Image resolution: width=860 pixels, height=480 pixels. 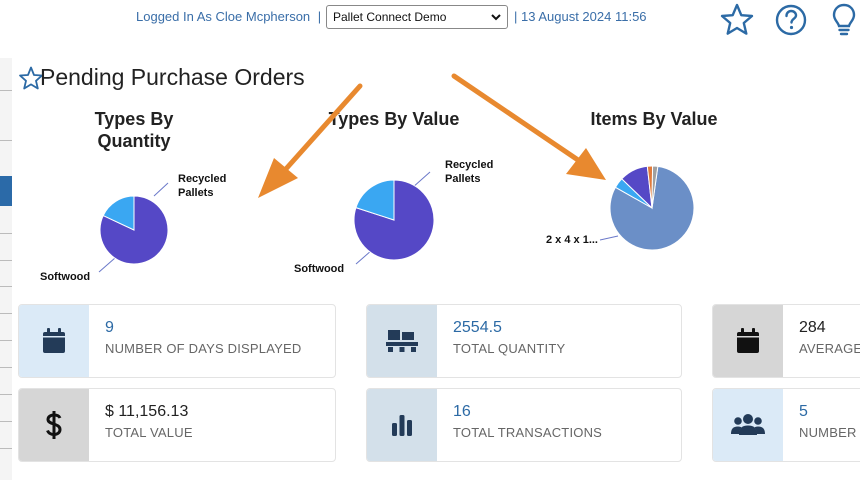 I want to click on company-select-value: Pallet Connect Demo, so click(x=390, y=17).